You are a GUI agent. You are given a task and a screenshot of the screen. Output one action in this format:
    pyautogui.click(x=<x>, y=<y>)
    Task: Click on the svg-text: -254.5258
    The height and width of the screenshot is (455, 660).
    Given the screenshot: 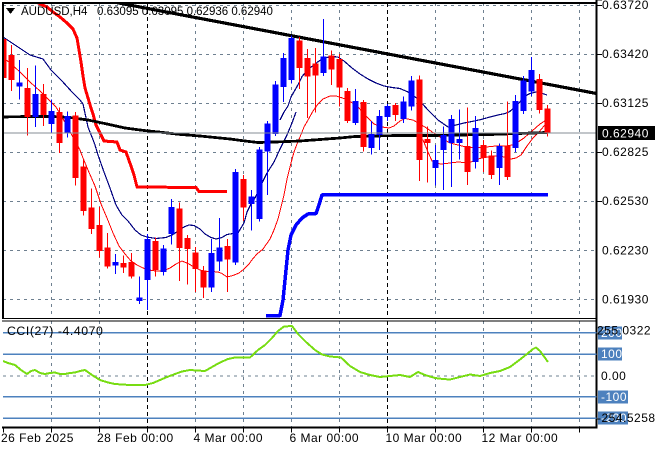 What is the action you would take?
    pyautogui.click(x=626, y=418)
    